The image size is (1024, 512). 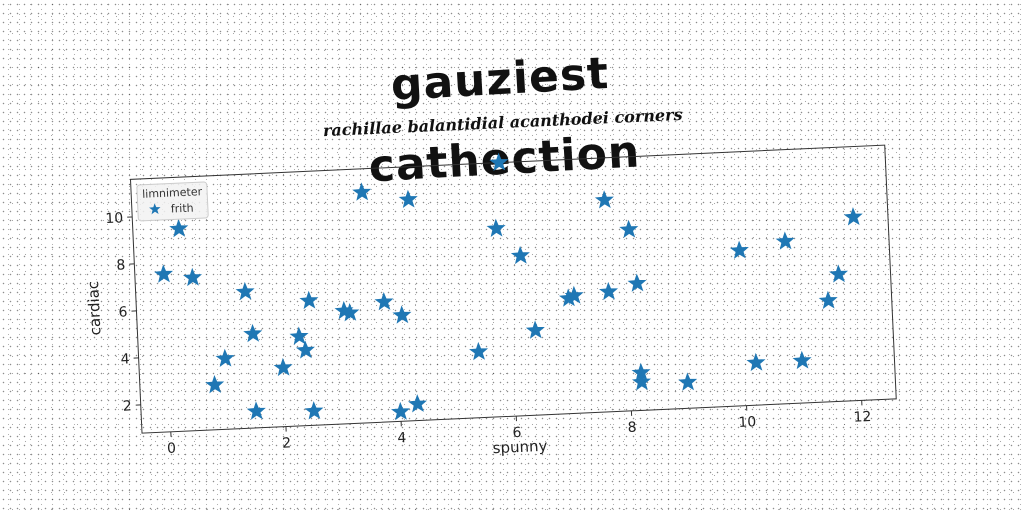 I want to click on legend-entry-label: frith, so click(x=182, y=209).